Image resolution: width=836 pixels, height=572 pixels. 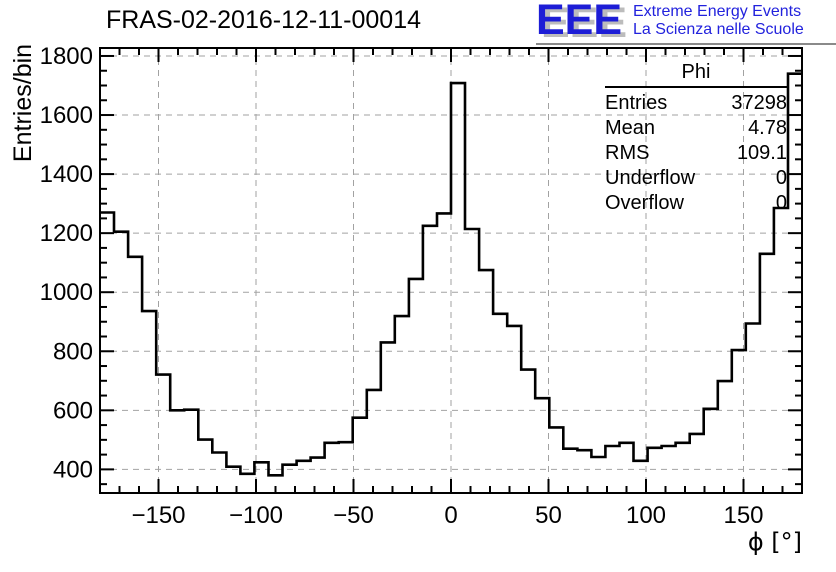 What do you see at coordinates (686, 44) in the screenshot?
I see `eee-logo-underline` at bounding box center [686, 44].